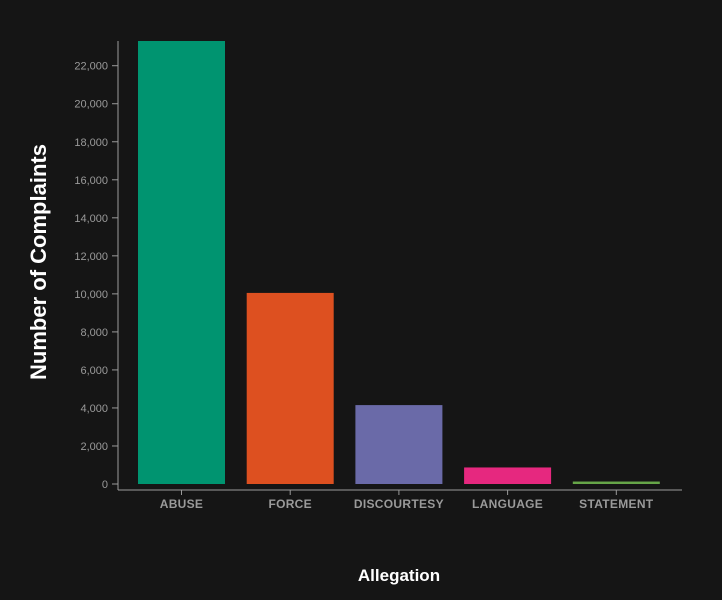 The height and width of the screenshot is (600, 722). I want to click on y-tick-label: 16,000, so click(91, 181).